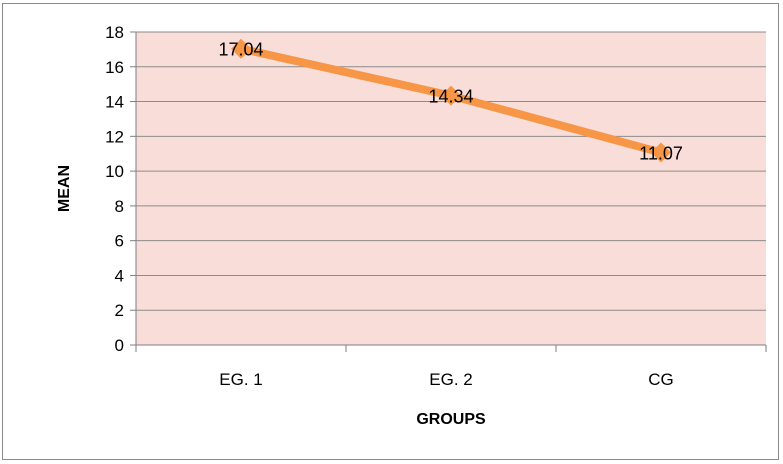 The width and height of the screenshot is (783, 464). Describe the element at coordinates (114, 67) in the screenshot. I see `y-tick-label: 16` at that location.